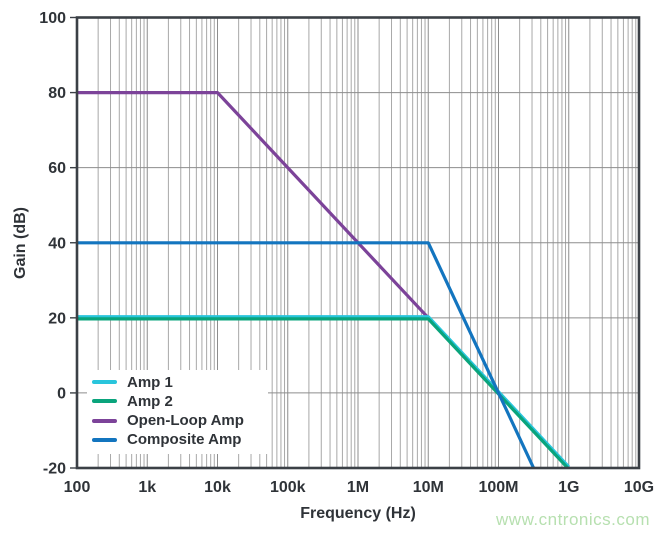 Image resolution: width=666 pixels, height=540 pixels. I want to click on legend-label-amp-2: Amp 2, so click(150, 401).